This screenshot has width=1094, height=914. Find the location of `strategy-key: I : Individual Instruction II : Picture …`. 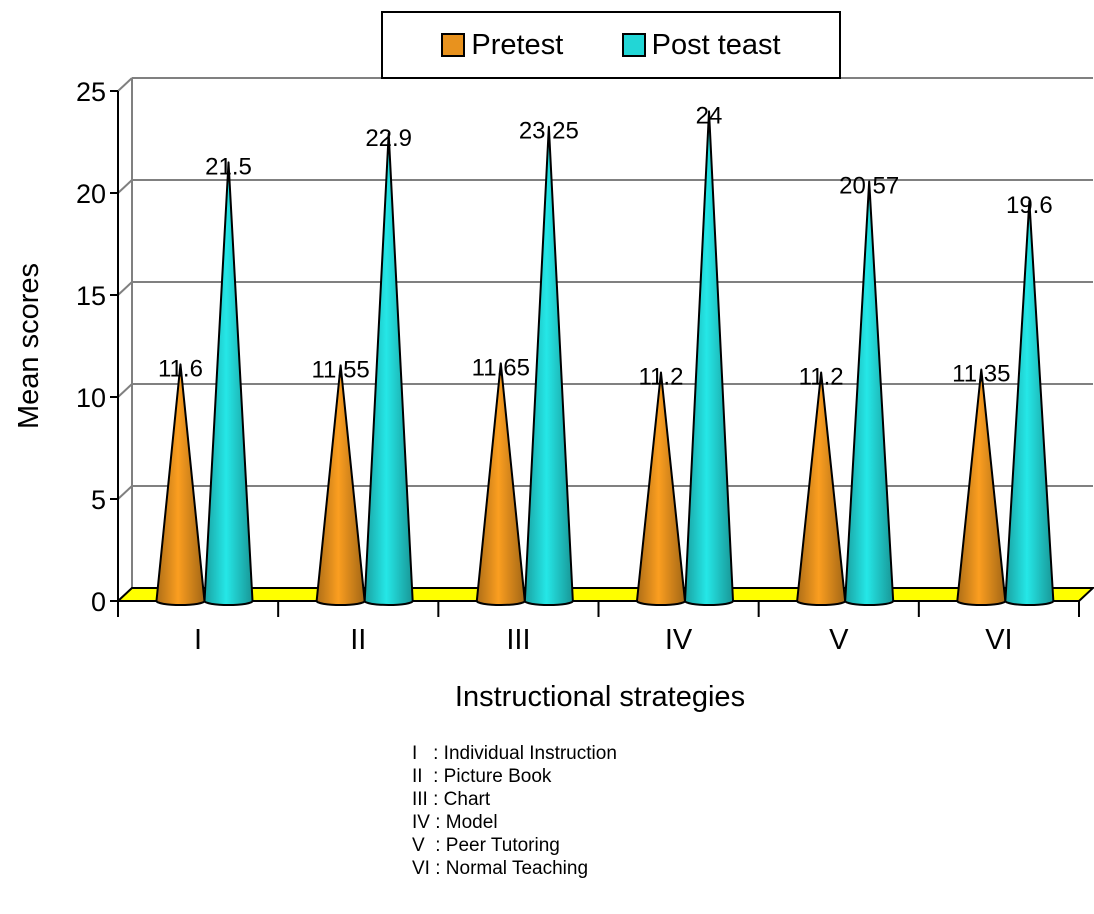

strategy-key: I : Individual Instruction II : Picture … is located at coordinates (514, 811).